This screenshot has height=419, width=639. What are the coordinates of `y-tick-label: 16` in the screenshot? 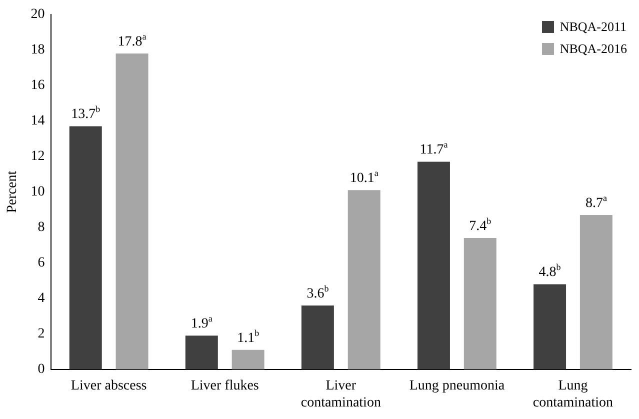 It's located at (37, 86).